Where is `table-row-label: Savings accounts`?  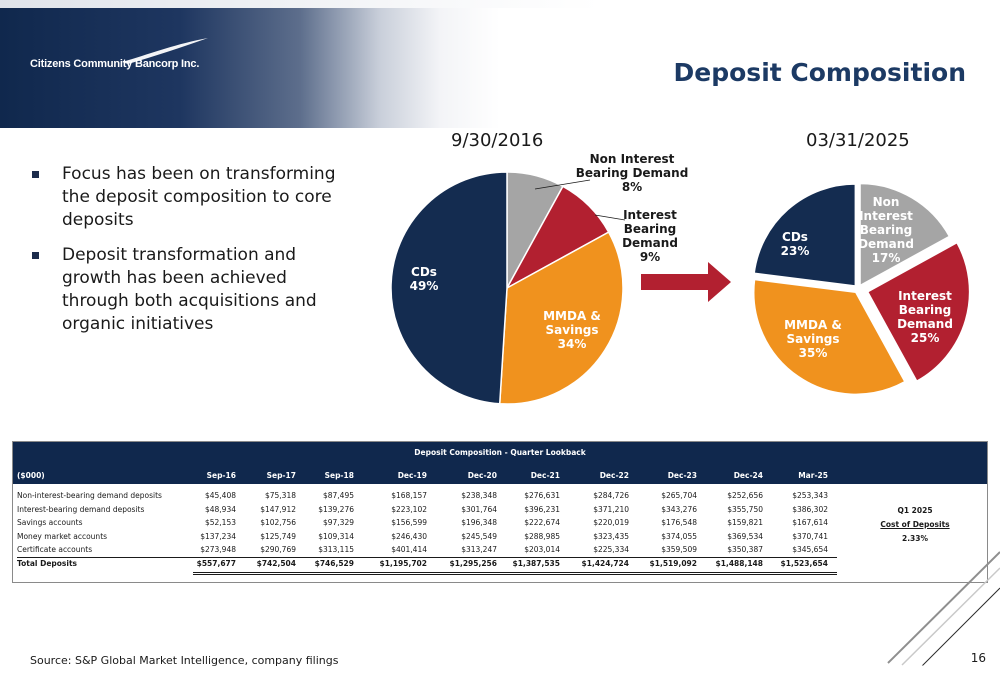 table-row-label: Savings accounts is located at coordinates (50, 523).